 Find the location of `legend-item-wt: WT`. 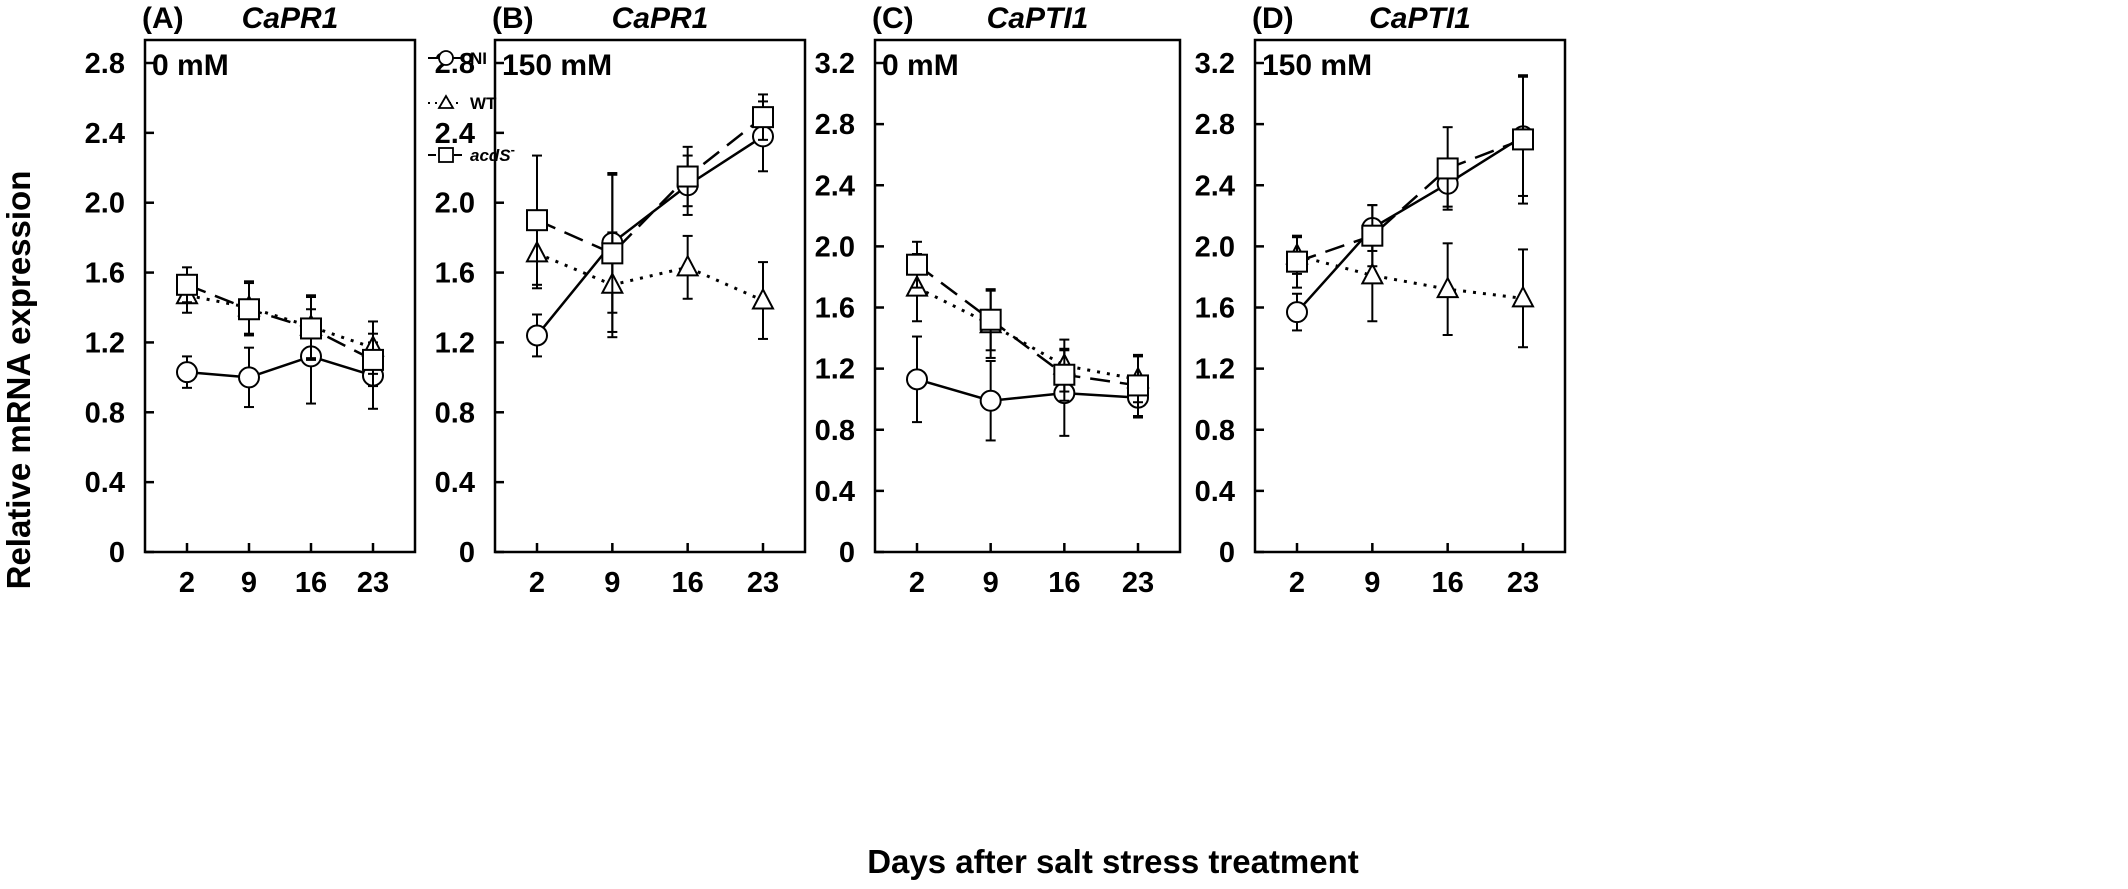

legend-item-wt: WT is located at coordinates (462, 103).